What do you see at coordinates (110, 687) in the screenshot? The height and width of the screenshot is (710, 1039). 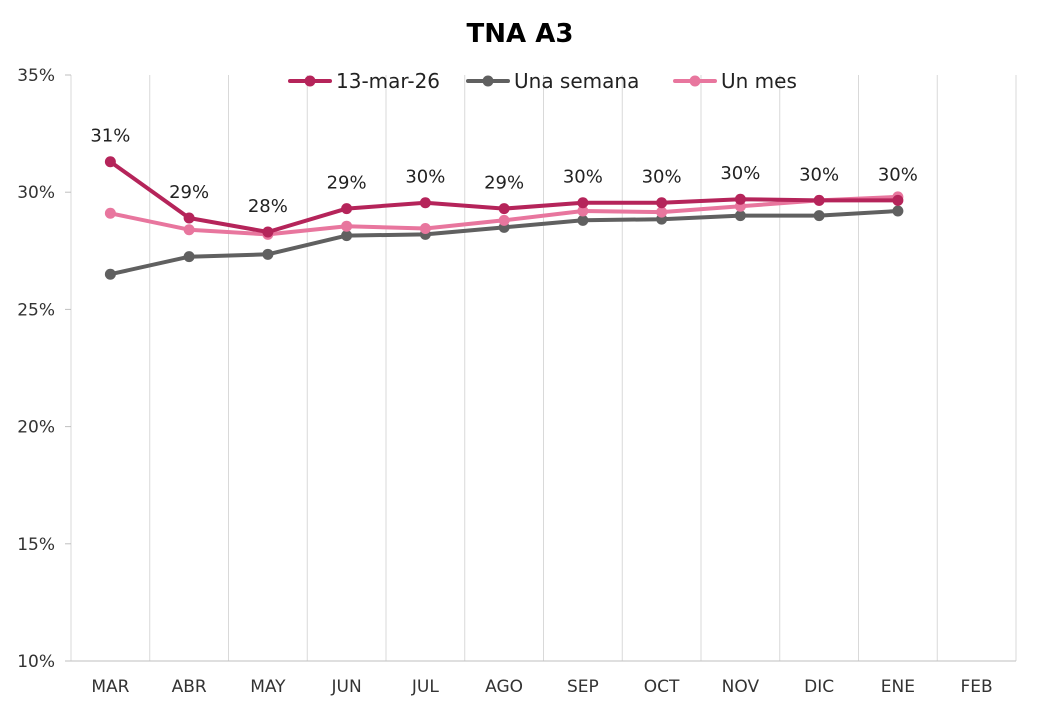 I see `x-tick-label: MAR` at bounding box center [110, 687].